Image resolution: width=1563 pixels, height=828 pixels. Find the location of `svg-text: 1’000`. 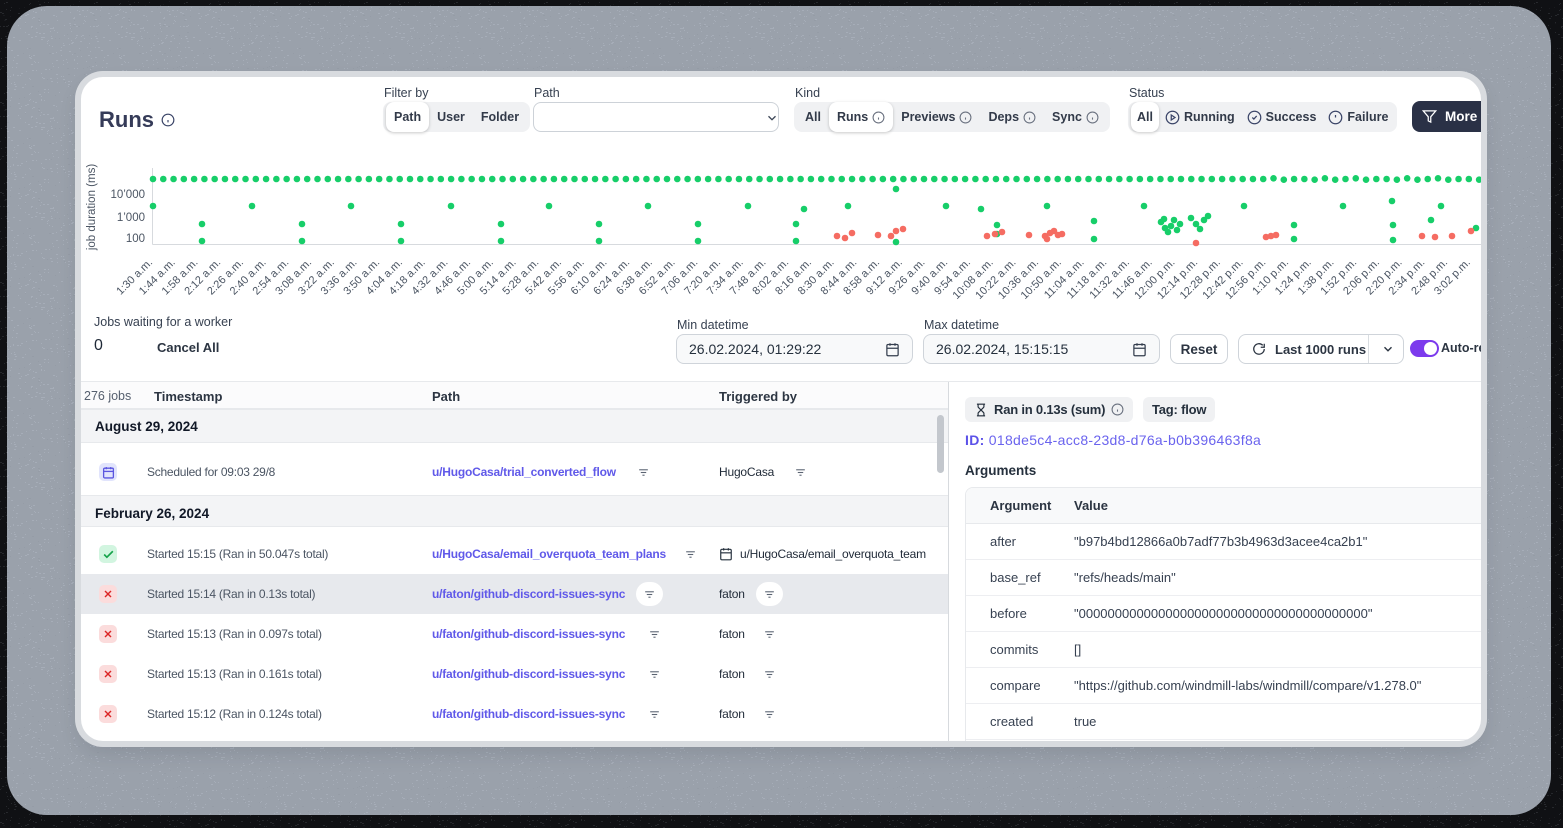

svg-text: 1’000 is located at coordinates (131, 218).